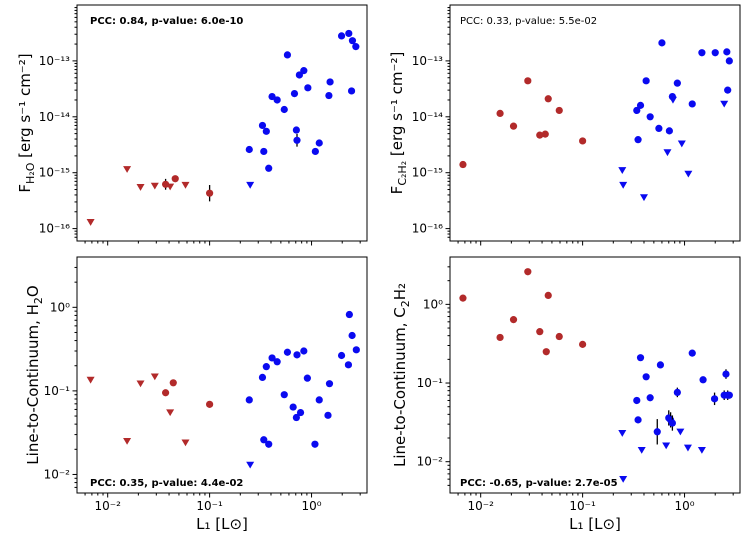 Image resolution: width=753 pixels, height=547 pixels. What do you see at coordinates (33, 291) in the screenshot?
I see `y-label-units: O` at bounding box center [33, 291].